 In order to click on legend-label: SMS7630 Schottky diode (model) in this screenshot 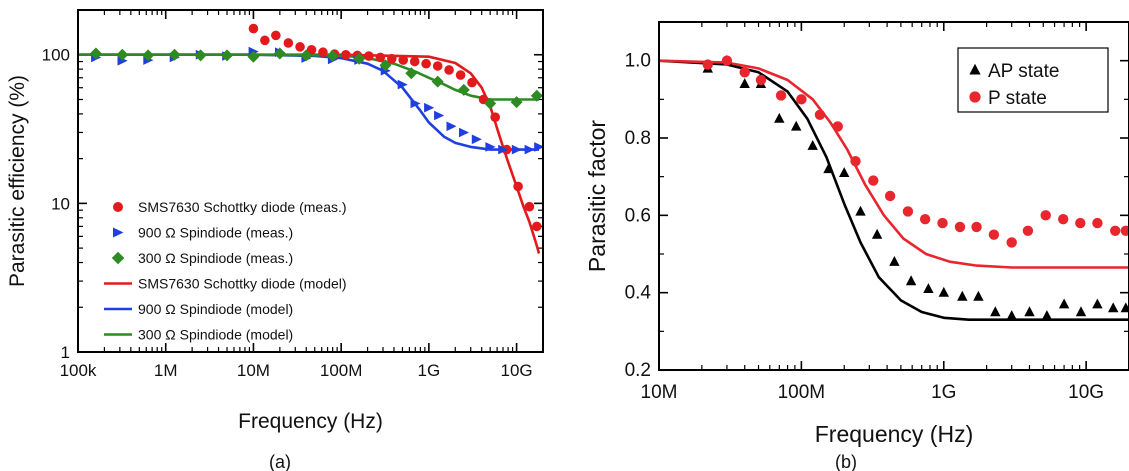, I will do `click(242, 284)`.